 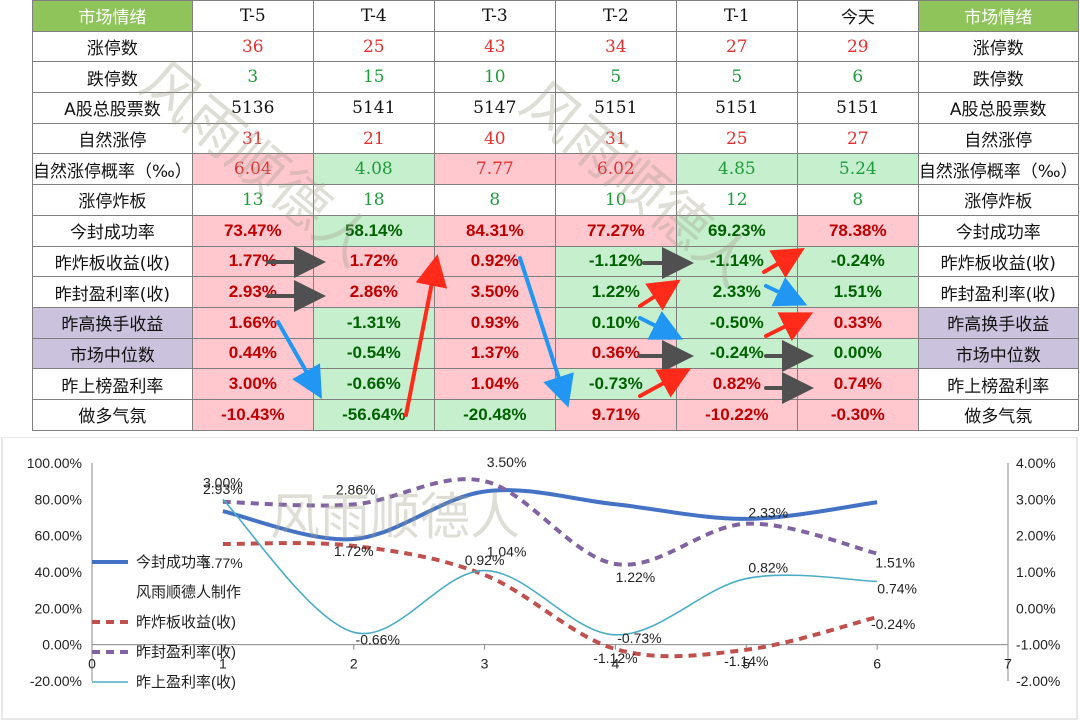 I want to click on data-cell: 6, so click(x=857, y=77).